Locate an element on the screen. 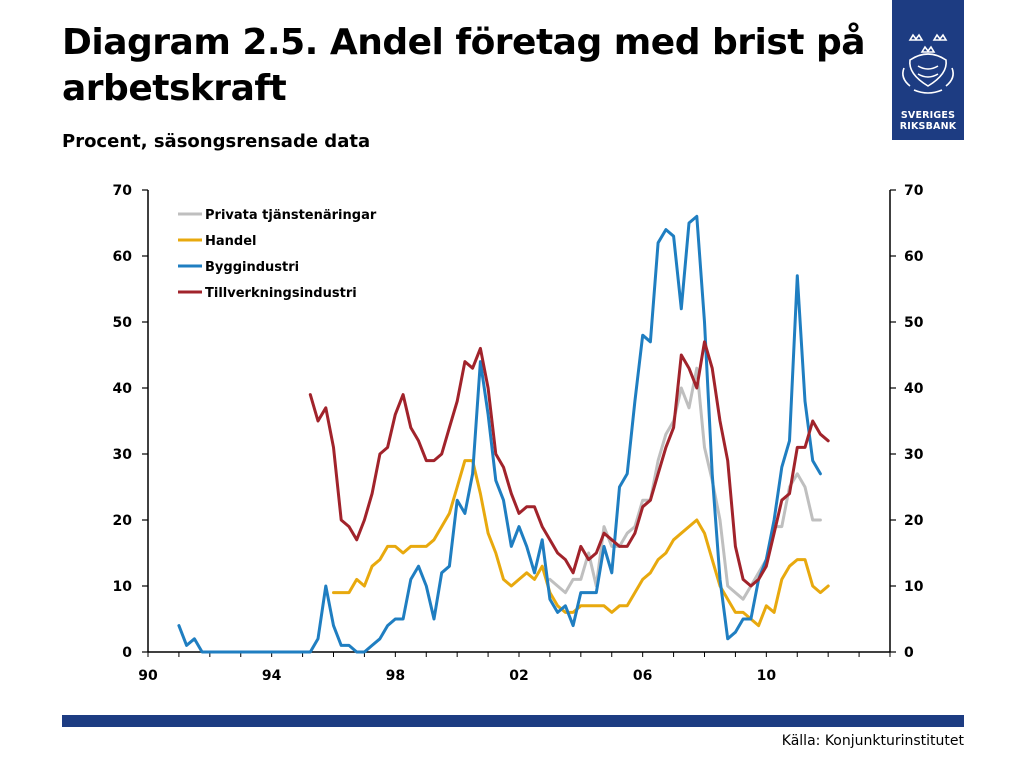 The width and height of the screenshot is (1024, 768). y-tick-label-right: 20 is located at coordinates (914, 521).